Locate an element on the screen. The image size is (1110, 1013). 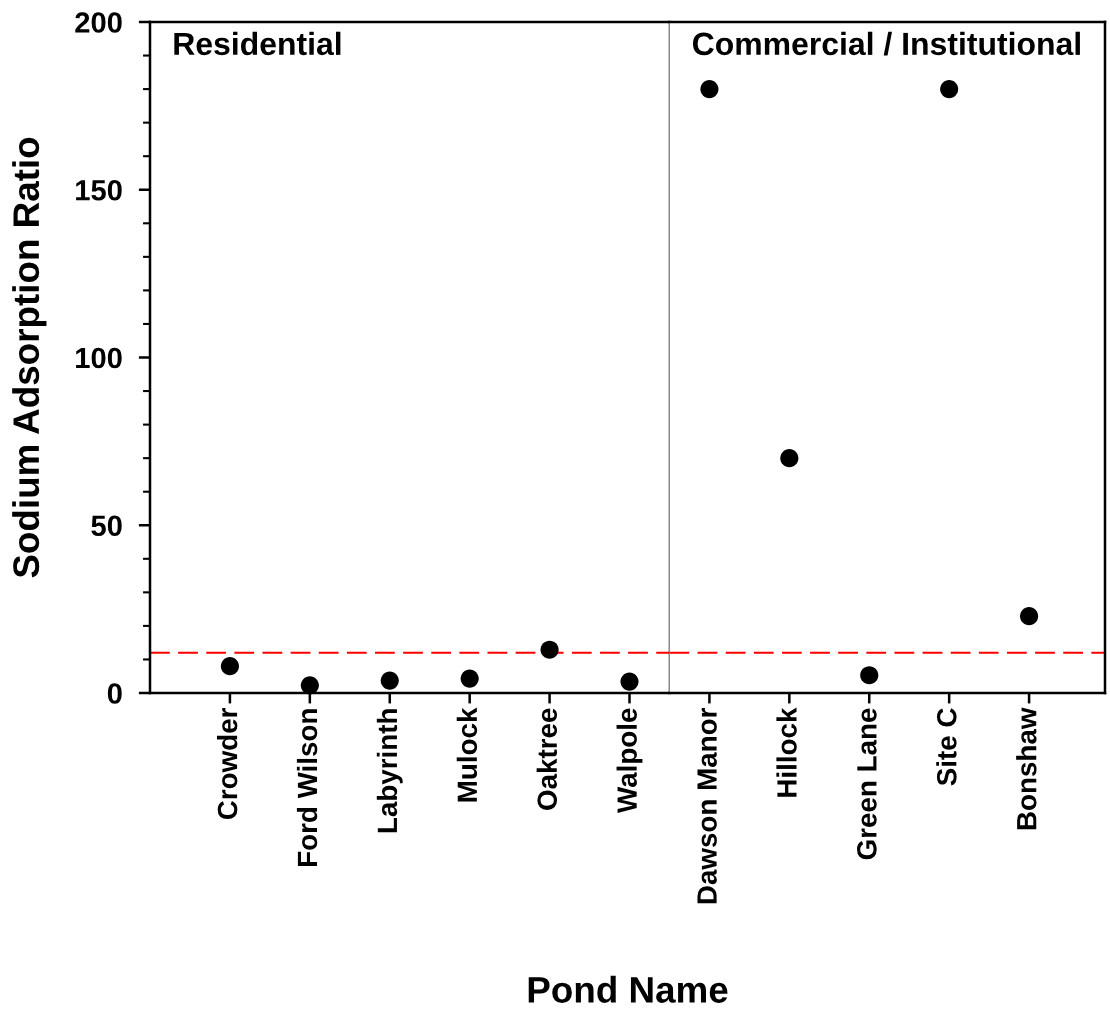
y-tick-label: 150 is located at coordinates (99, 190).